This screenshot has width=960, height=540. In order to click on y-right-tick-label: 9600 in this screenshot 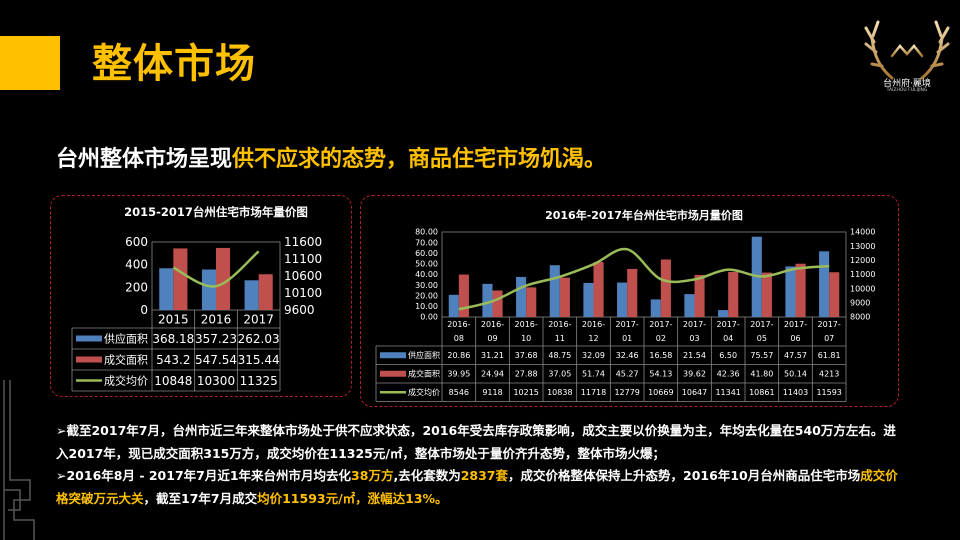, I will do `click(299, 310)`.